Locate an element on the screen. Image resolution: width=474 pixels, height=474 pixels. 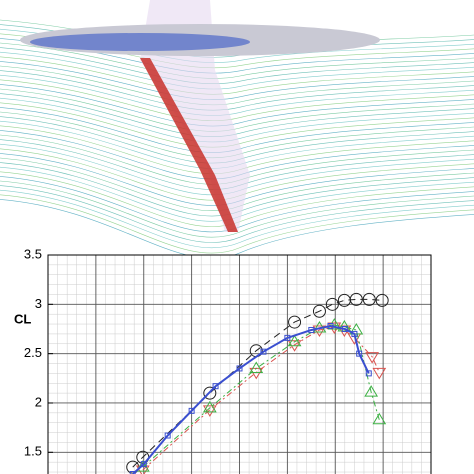
wing is located at coordinates (195, 116).